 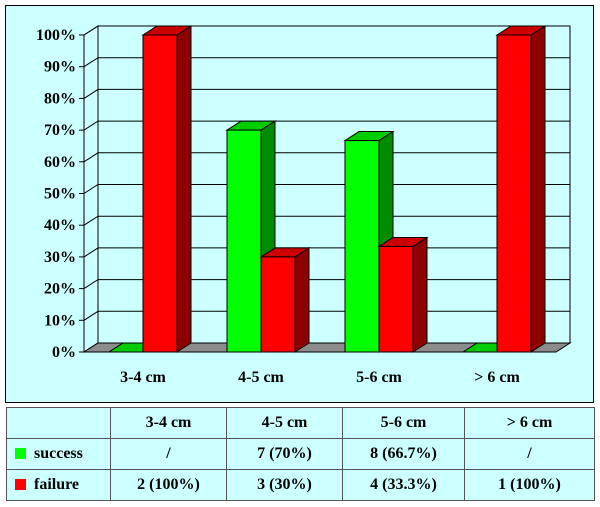 What do you see at coordinates (403, 454) in the screenshot?
I see `table-cell: 8 (66.7%)` at bounding box center [403, 454].